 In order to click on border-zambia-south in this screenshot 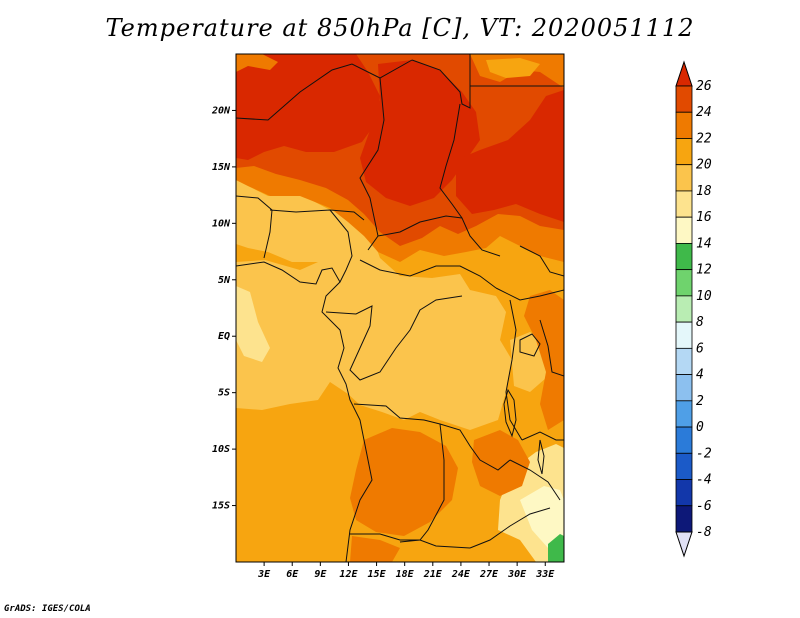, I will do `click(510, 528)`.